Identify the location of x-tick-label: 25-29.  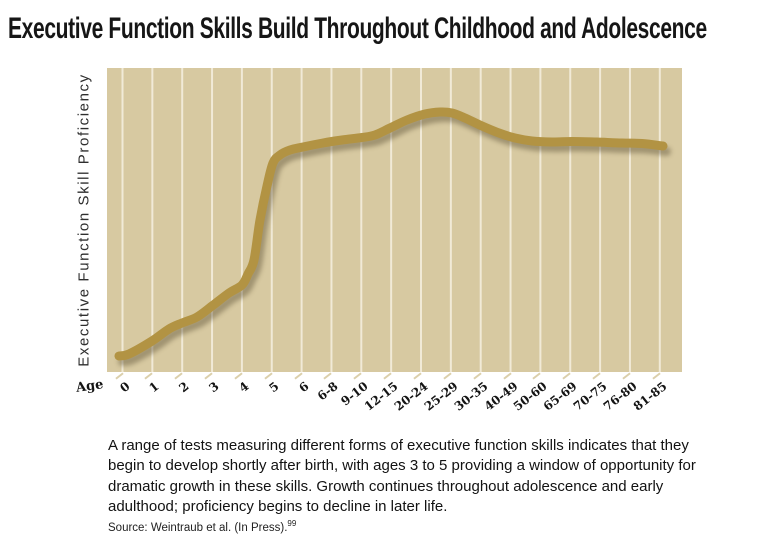
(441, 396).